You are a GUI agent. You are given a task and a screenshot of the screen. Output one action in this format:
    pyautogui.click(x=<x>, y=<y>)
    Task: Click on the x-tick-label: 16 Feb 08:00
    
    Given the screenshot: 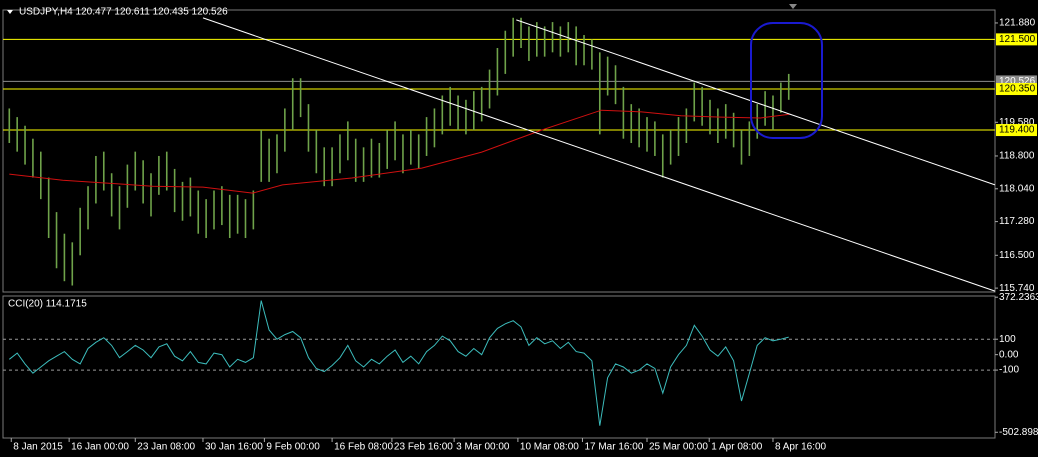 What is the action you would take?
    pyautogui.click(x=363, y=447)
    